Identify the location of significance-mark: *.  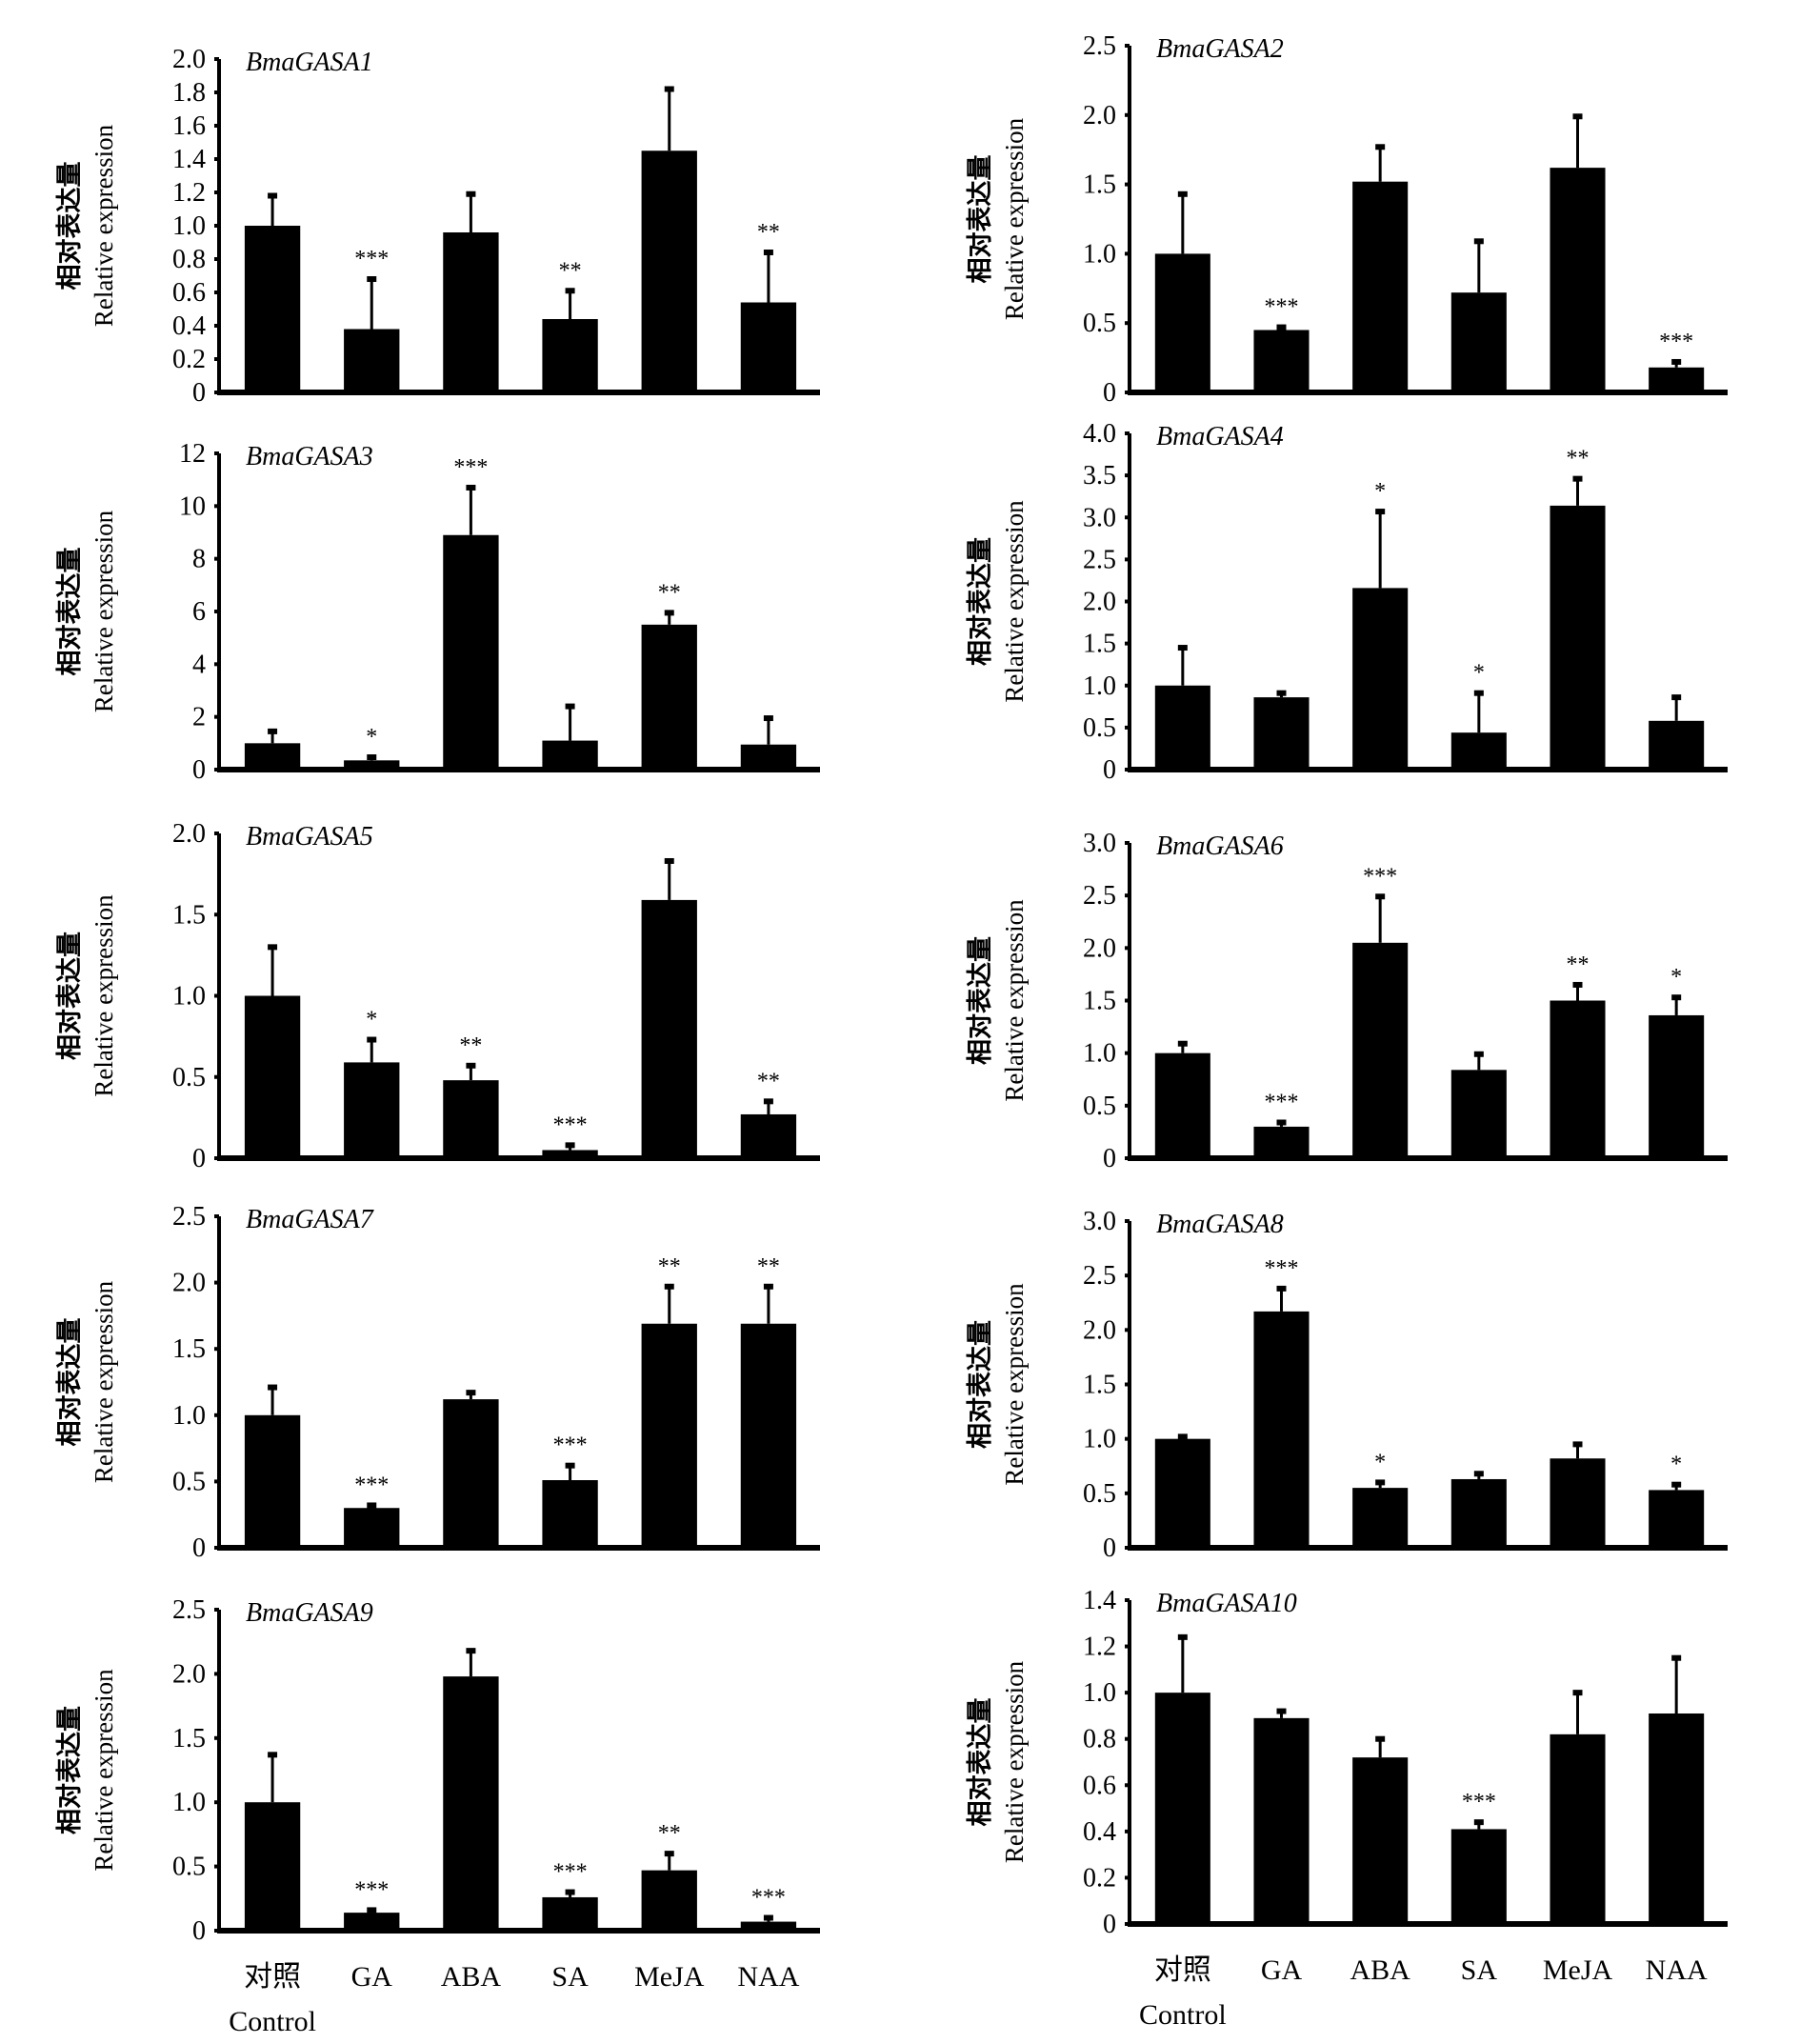
(1380, 491).